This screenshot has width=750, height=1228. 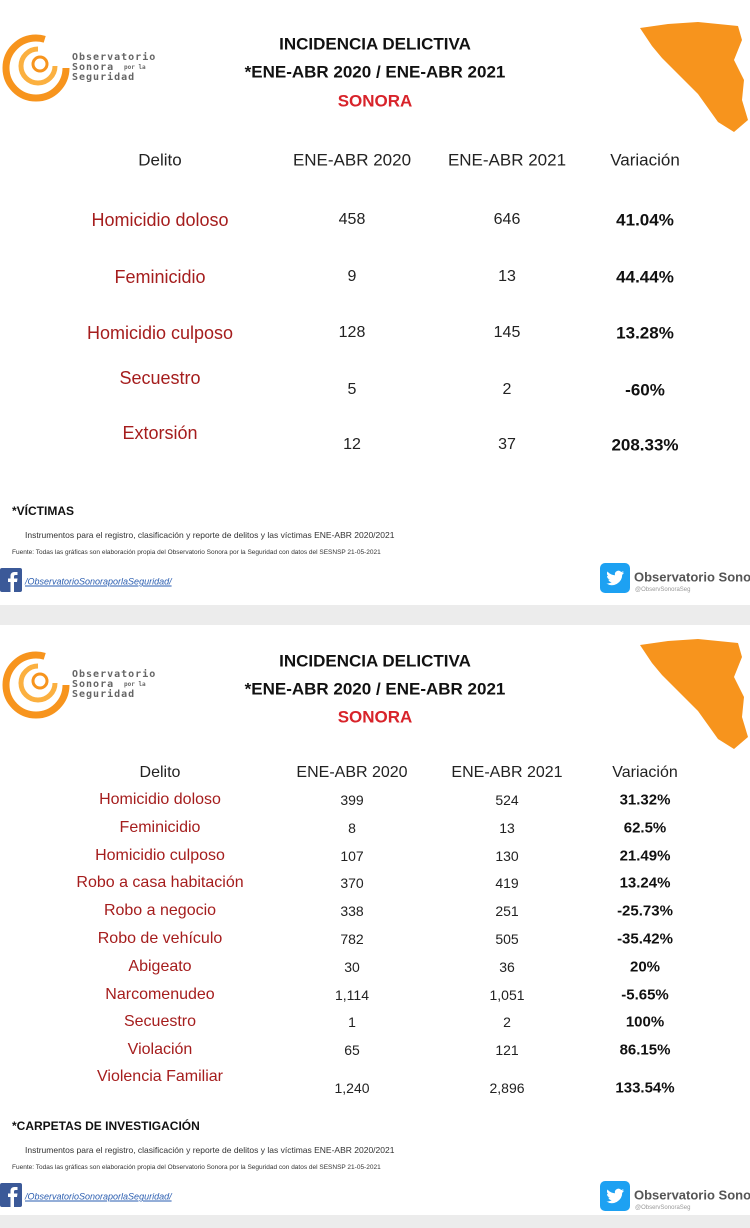 I want to click on variation: 133.54%, so click(x=645, y=1088).